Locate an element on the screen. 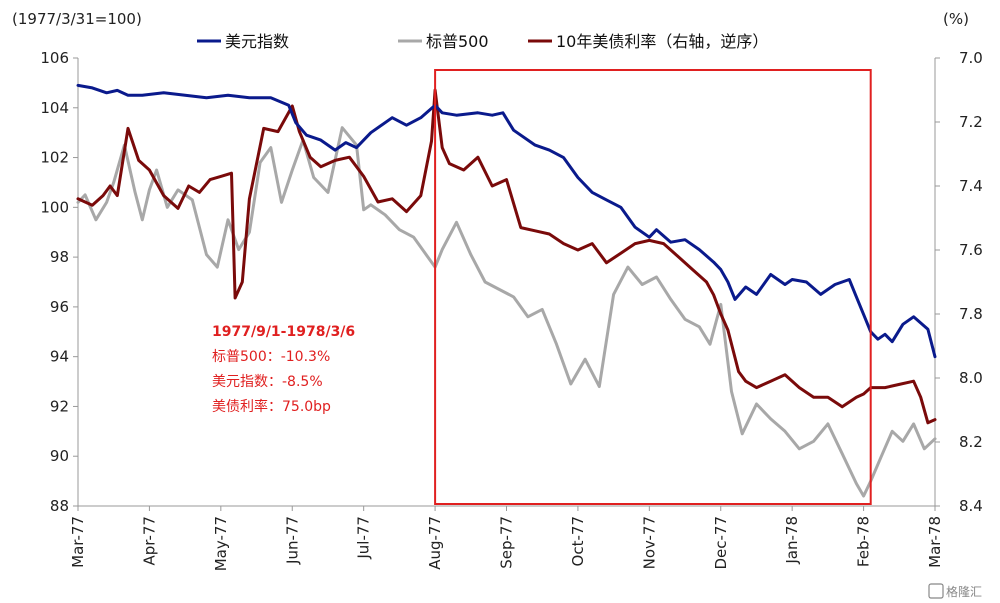  right-tick-label: 8.2 is located at coordinates (971, 442).